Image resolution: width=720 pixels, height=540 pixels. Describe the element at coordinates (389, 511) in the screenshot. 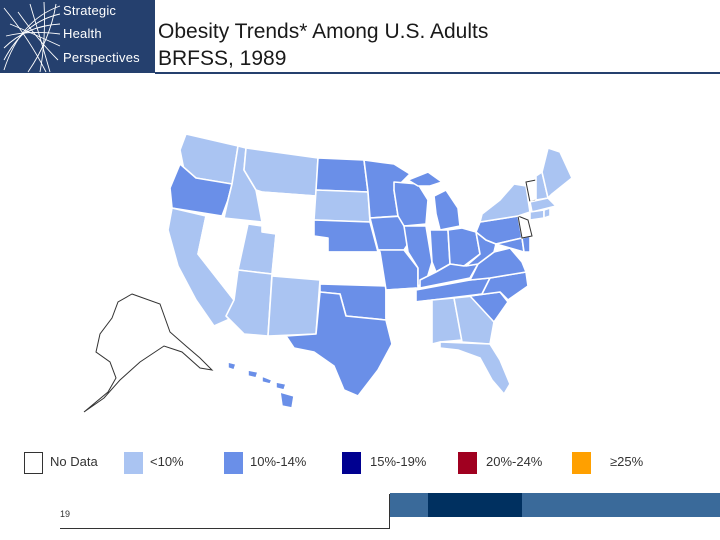

I see `footer-divider` at that location.